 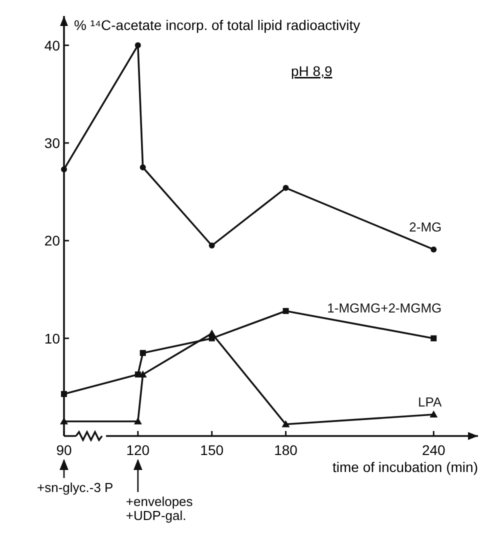 What do you see at coordinates (425, 226) in the screenshot?
I see `series-label: 2-MG` at bounding box center [425, 226].